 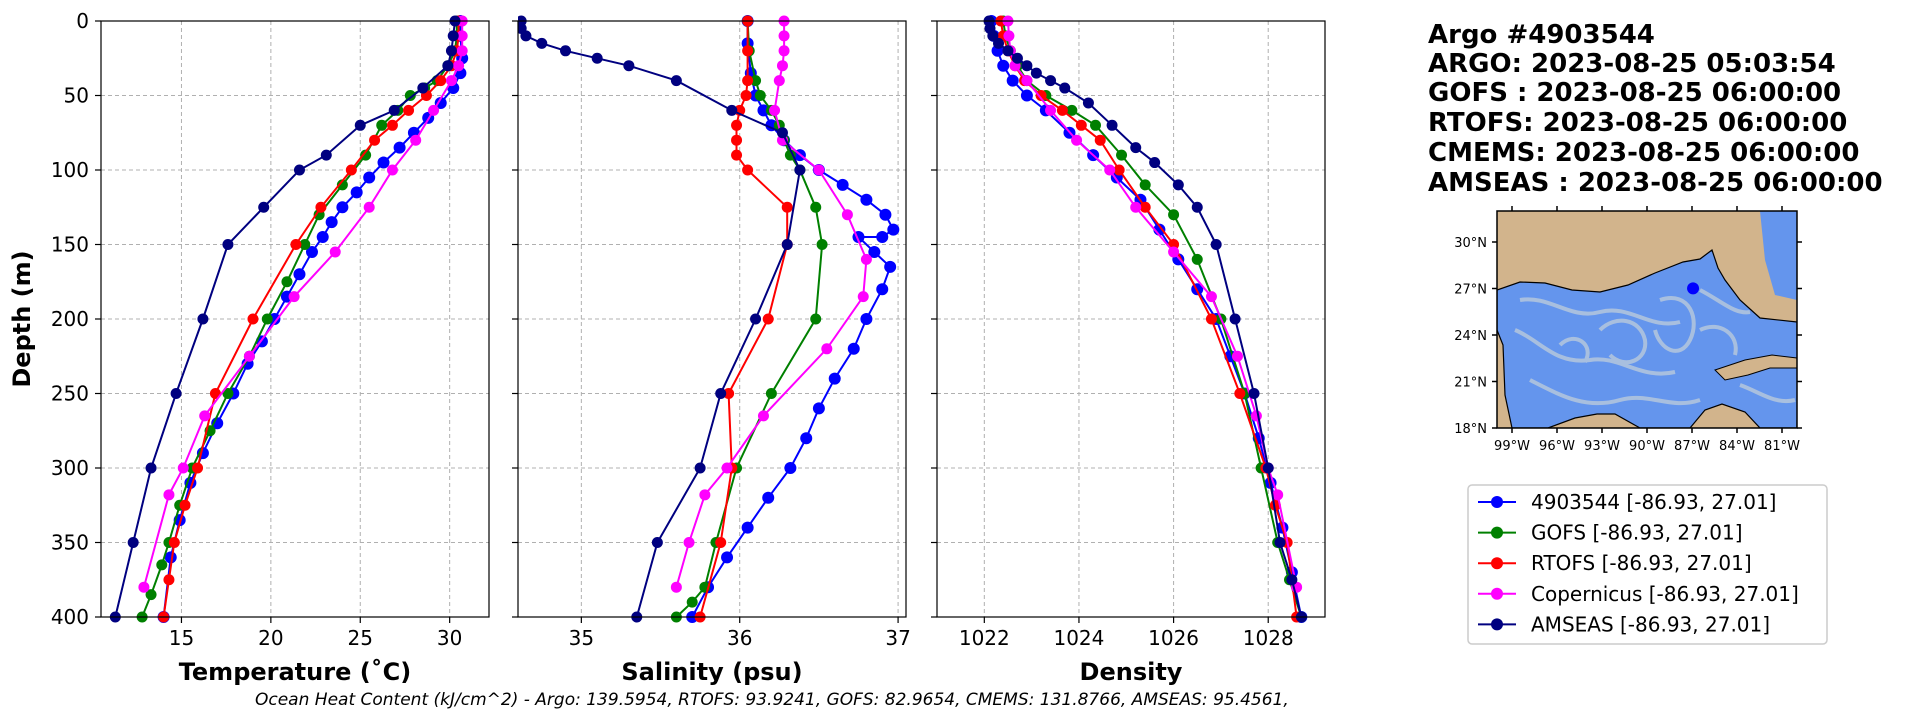 I want to click on map-lat-label: 24°N, so click(x=1470, y=336).